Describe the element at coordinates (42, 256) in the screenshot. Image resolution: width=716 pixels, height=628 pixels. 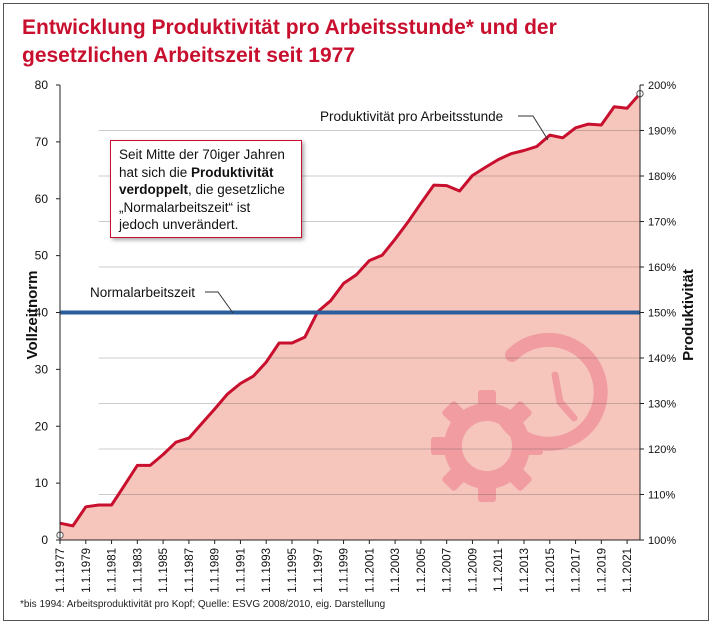
I see `y-tick-left-label: 50` at that location.